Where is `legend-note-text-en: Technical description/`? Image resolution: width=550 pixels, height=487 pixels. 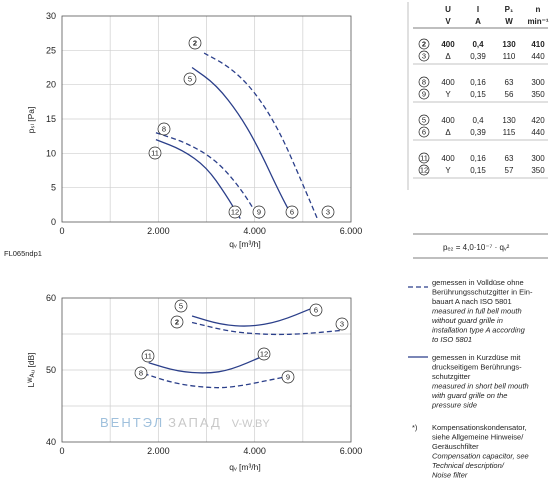 legend-note-text-en: Technical description/ is located at coordinates (468, 465).